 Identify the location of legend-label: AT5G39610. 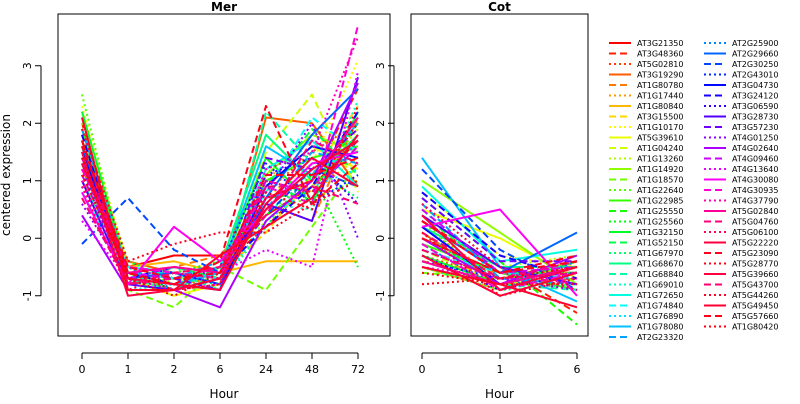
(660, 138).